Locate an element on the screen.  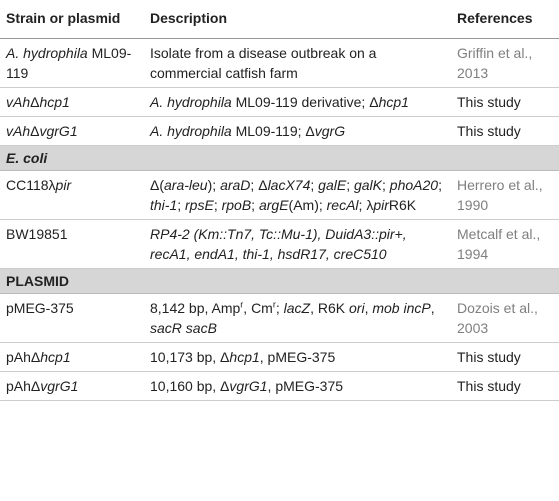
strain-cell: vAhΔhcp1 is located at coordinates (72, 102).